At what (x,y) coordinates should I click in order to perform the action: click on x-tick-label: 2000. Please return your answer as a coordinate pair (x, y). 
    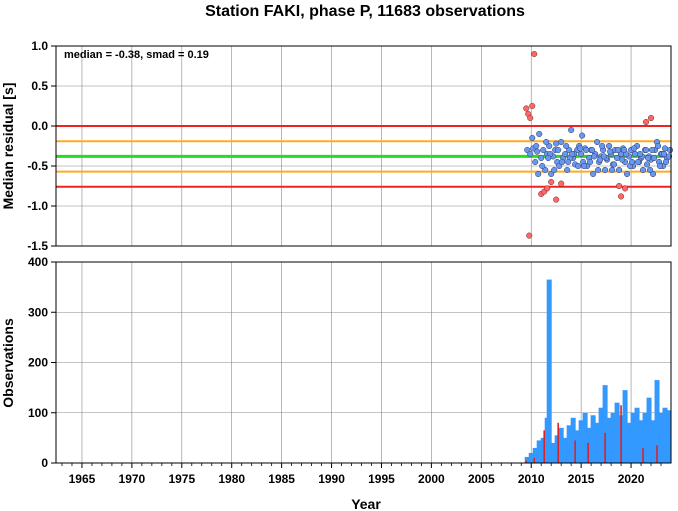
    Looking at the image, I should click on (431, 479).